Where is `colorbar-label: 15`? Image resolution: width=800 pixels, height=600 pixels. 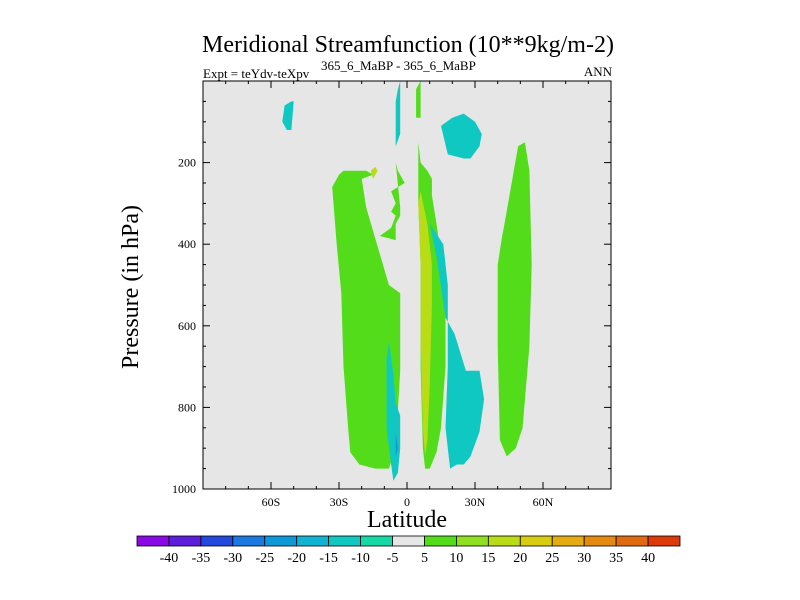
colorbar-label: 15 is located at coordinates (488, 558).